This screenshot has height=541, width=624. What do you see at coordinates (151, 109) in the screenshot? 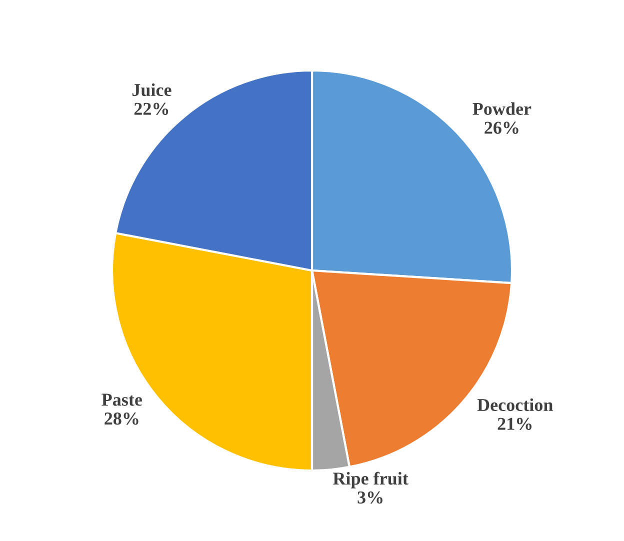
I see `data-label: 22%` at bounding box center [151, 109].